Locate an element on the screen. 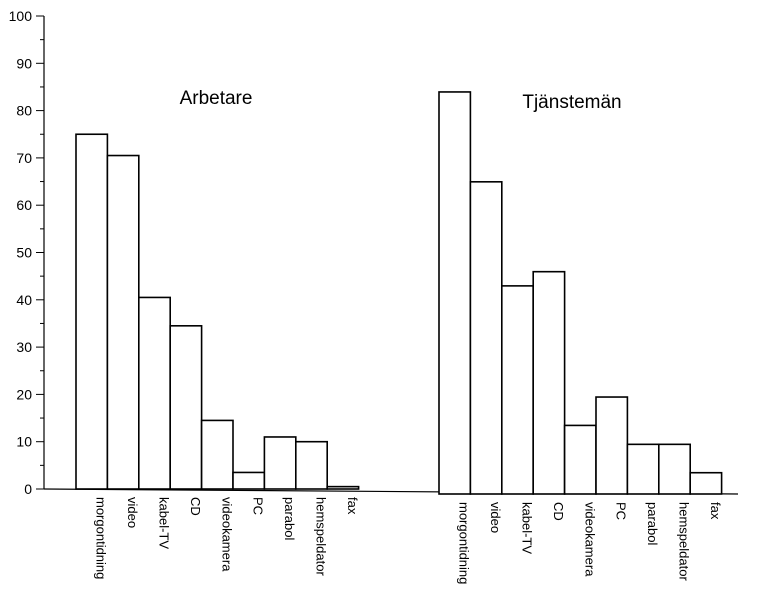  y-tick-label: 50 is located at coordinates (24, 253).